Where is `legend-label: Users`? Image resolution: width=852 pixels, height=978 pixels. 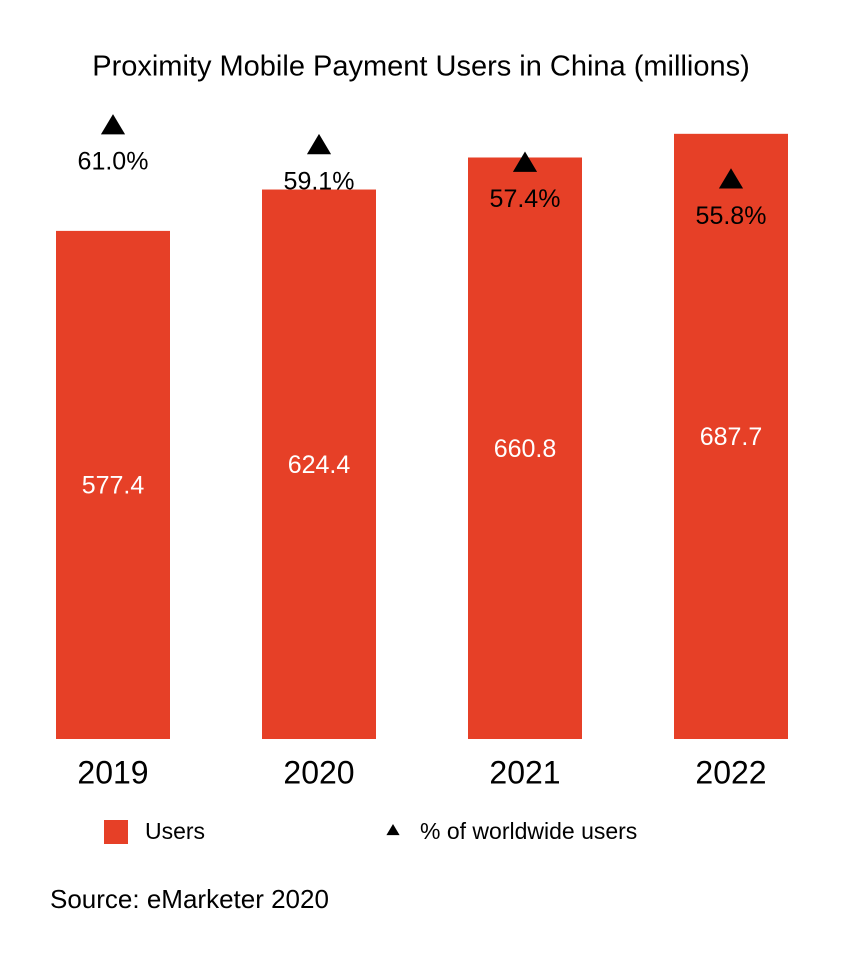
legend-label: Users is located at coordinates (175, 831).